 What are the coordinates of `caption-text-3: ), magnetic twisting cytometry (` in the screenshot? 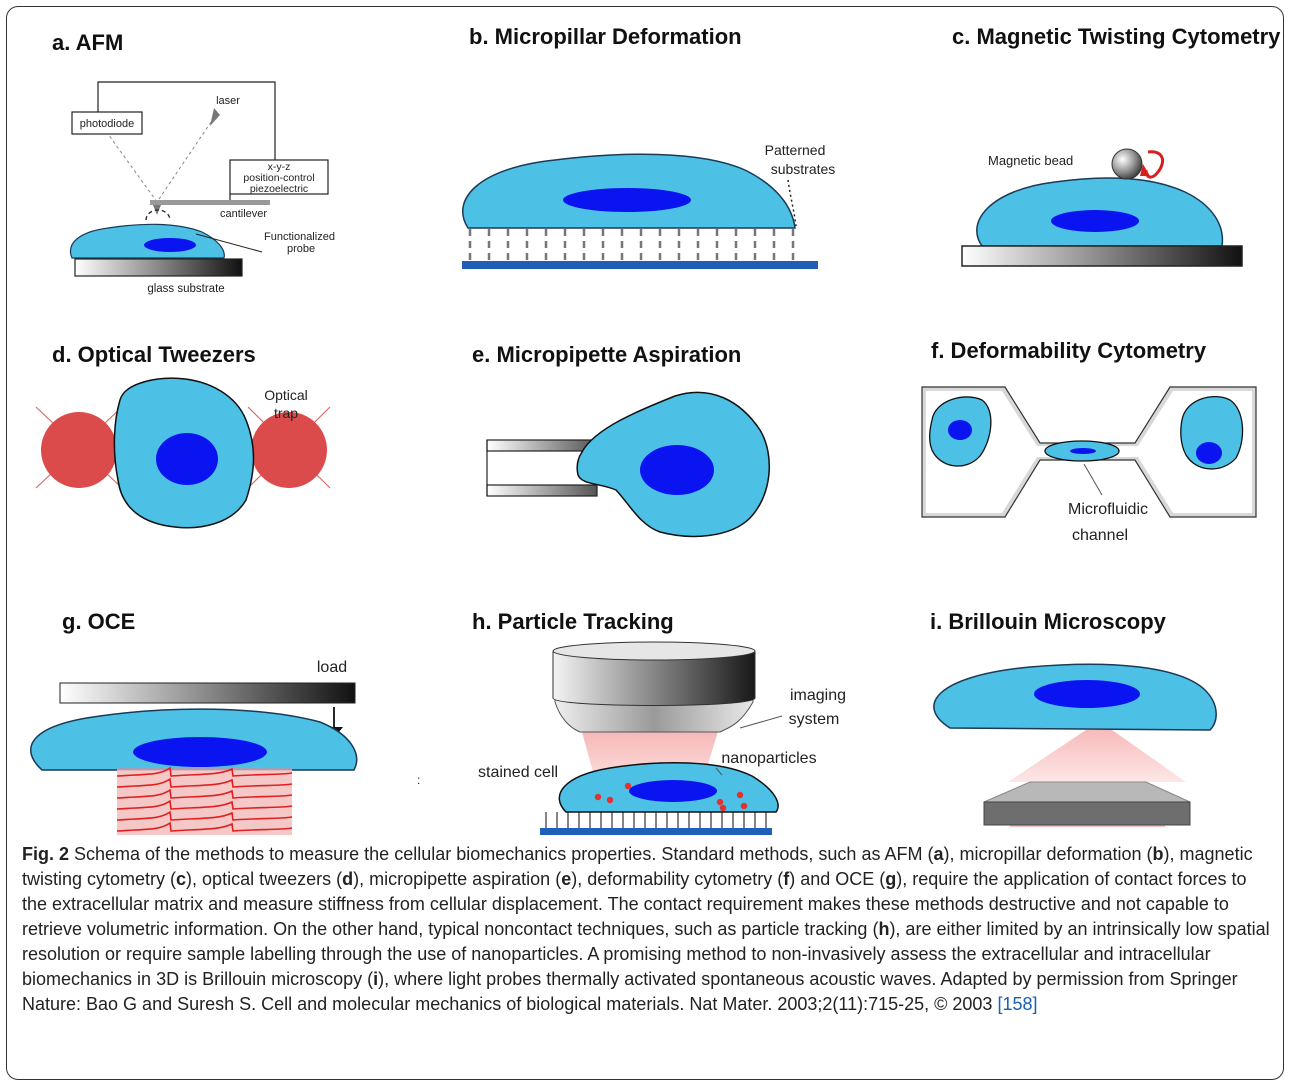 It's located at (637, 866).